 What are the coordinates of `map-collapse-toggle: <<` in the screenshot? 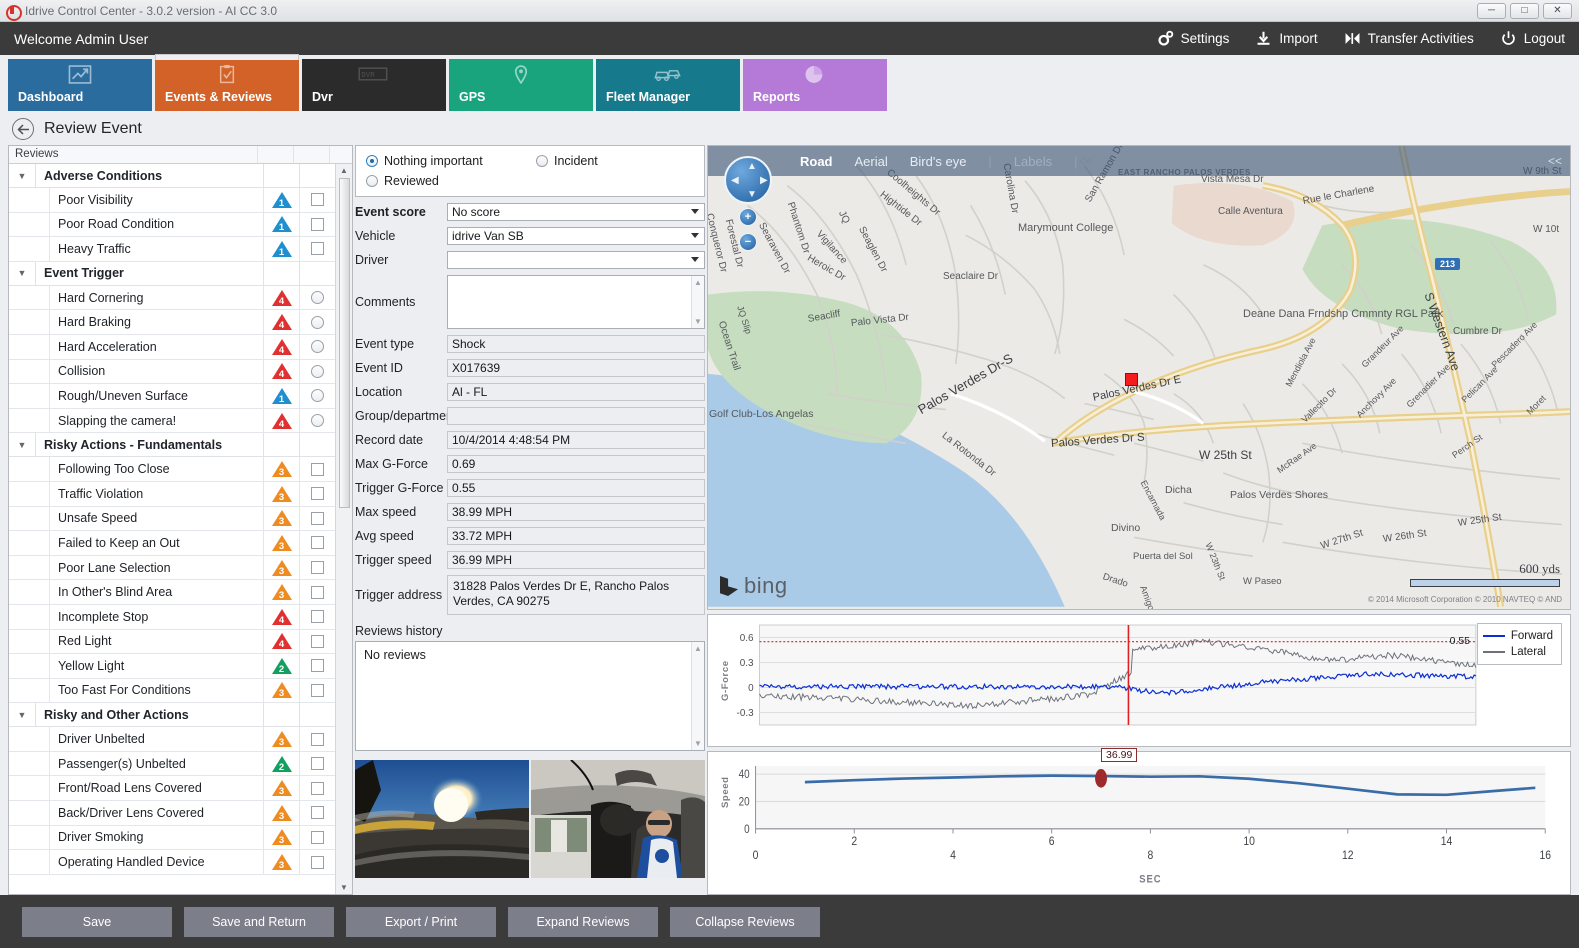 It's located at (1554, 161).